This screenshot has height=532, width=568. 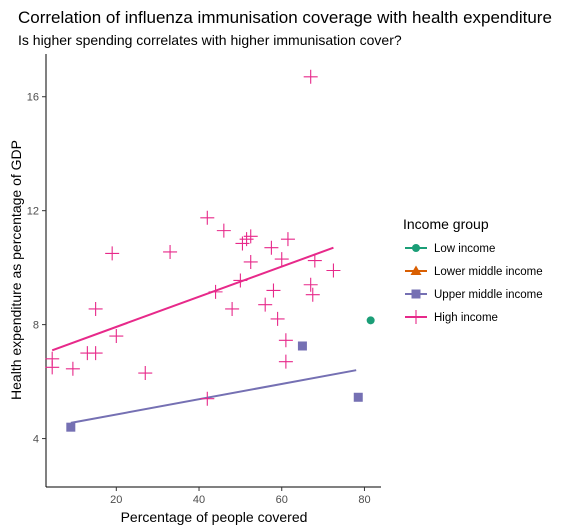 What do you see at coordinates (214, 517) in the screenshot?
I see `x-axis-title: Percentage of people covered` at bounding box center [214, 517].